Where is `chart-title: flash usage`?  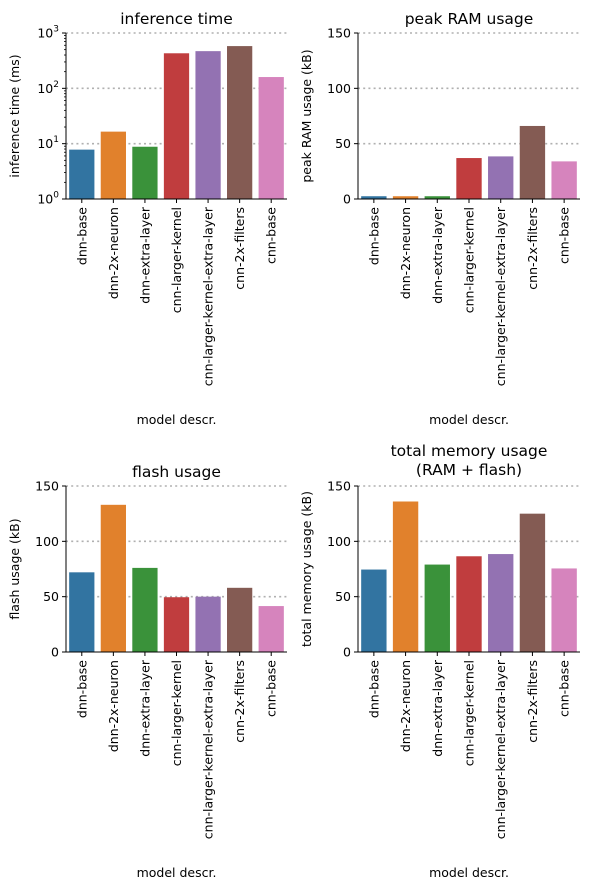
chart-title: flash usage is located at coordinates (176, 472).